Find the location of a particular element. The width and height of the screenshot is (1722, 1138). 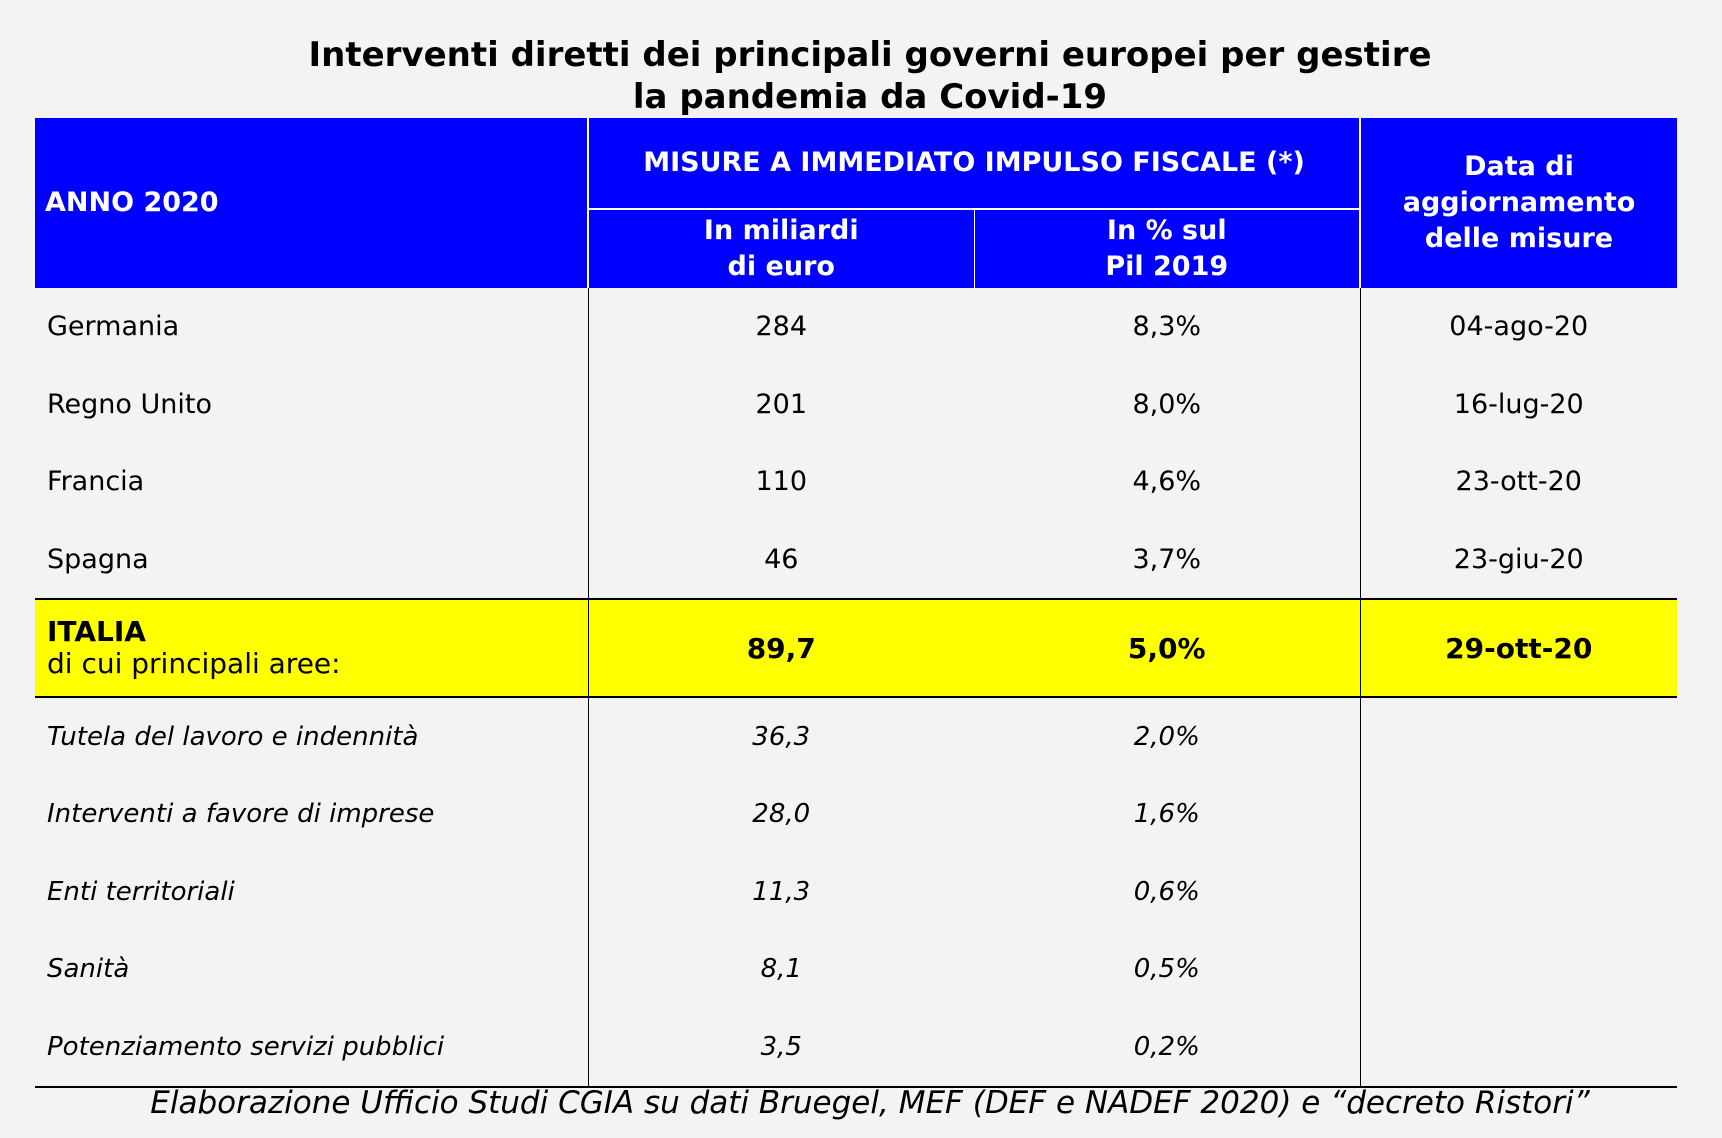

country-name: Regno Unito is located at coordinates (312, 404).